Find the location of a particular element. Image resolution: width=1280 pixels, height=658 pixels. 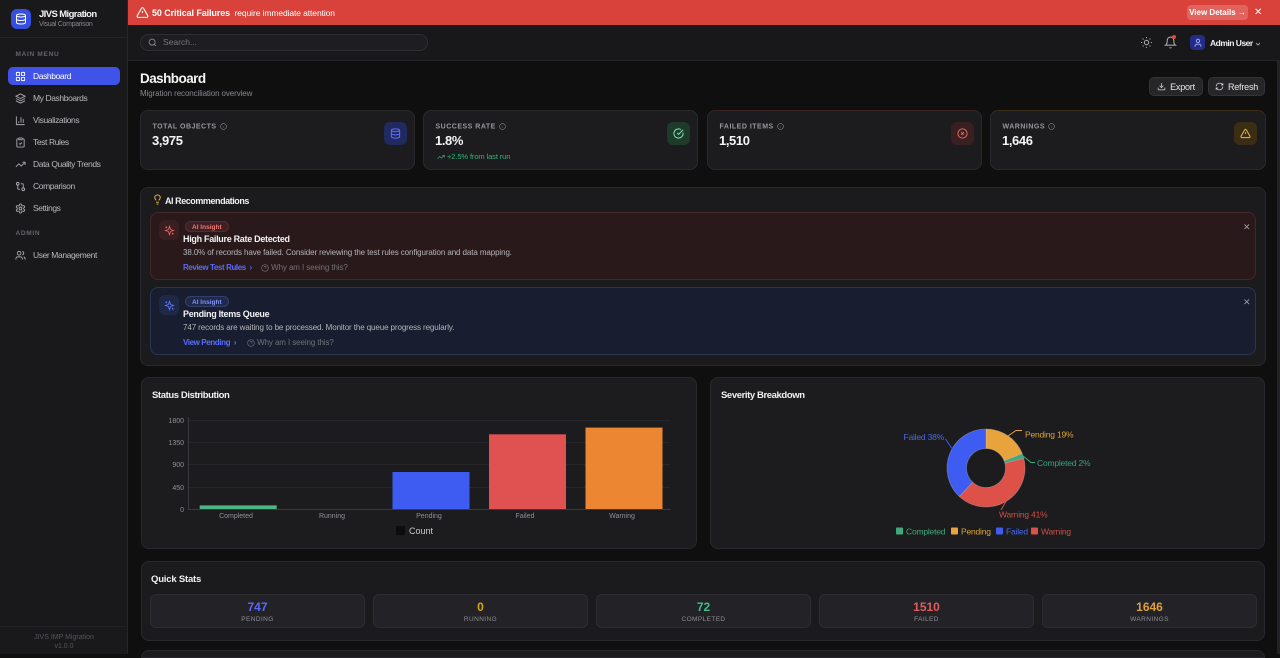

svg-text: 1350 is located at coordinates (176, 443).